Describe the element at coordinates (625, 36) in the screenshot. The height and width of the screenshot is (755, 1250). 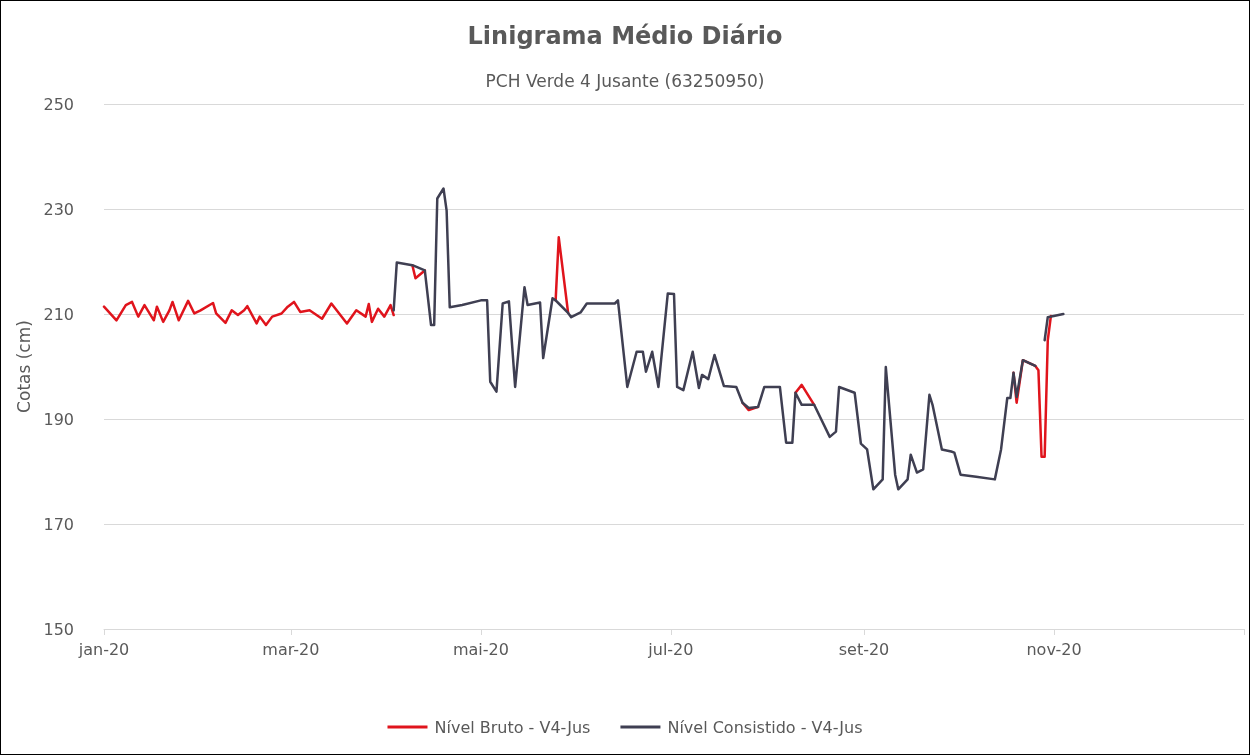
I see `chart-title: Linigrama Médio Diário` at that location.